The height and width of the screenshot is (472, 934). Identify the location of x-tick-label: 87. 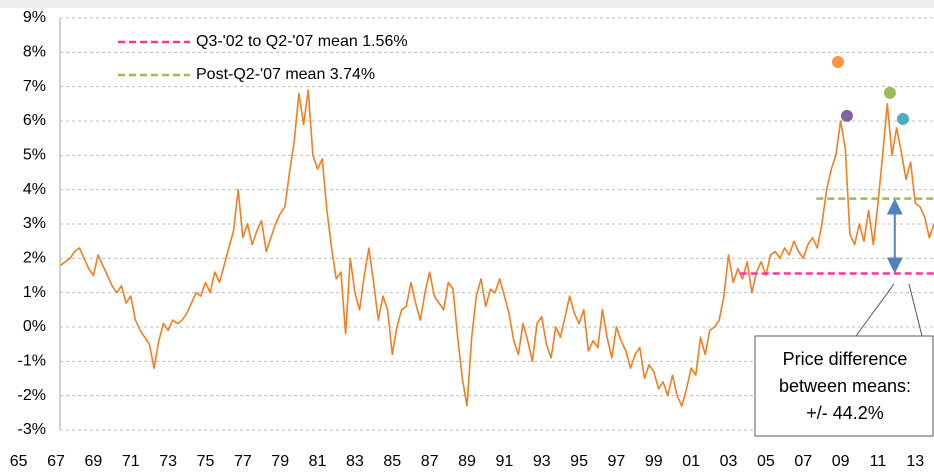
(430, 461).